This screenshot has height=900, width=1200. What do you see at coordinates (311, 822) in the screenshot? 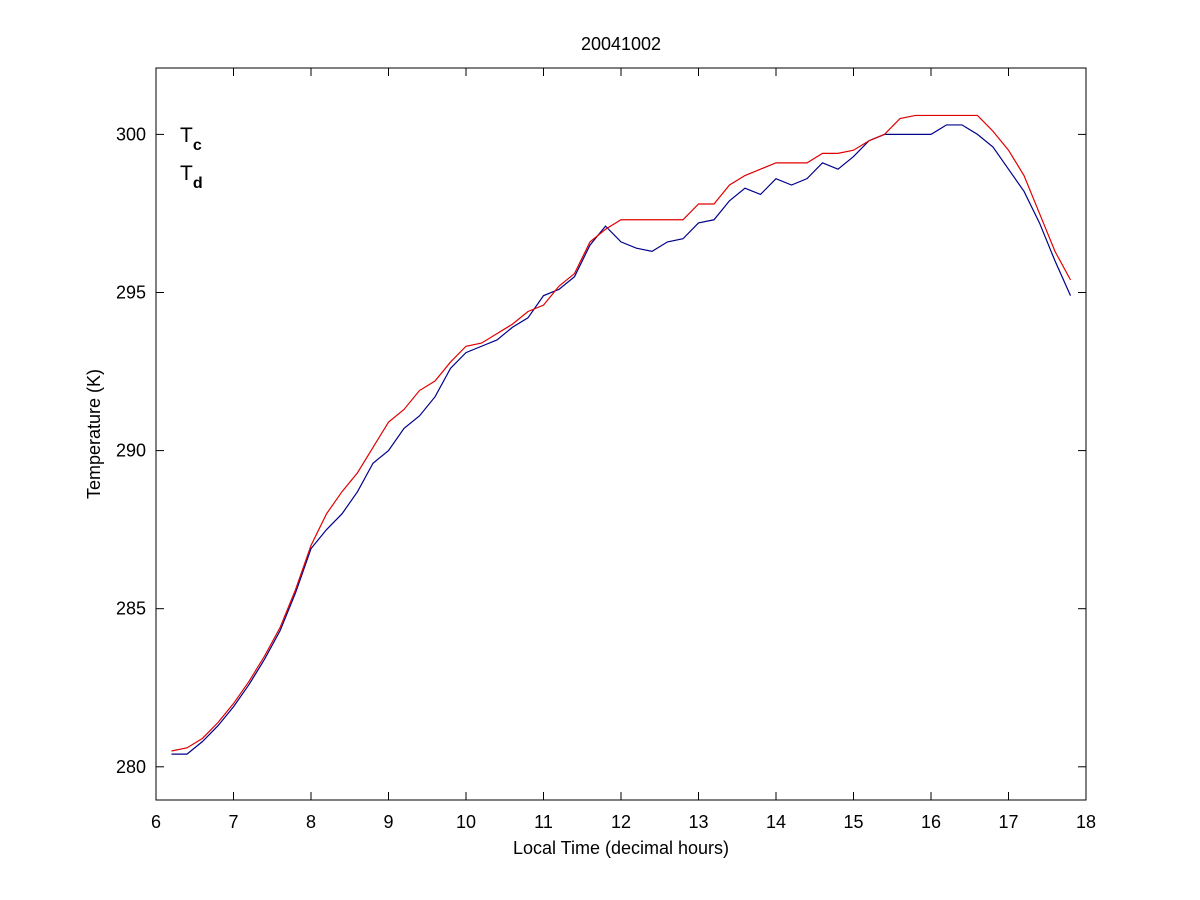
I see `x-tick-label: 8` at bounding box center [311, 822].